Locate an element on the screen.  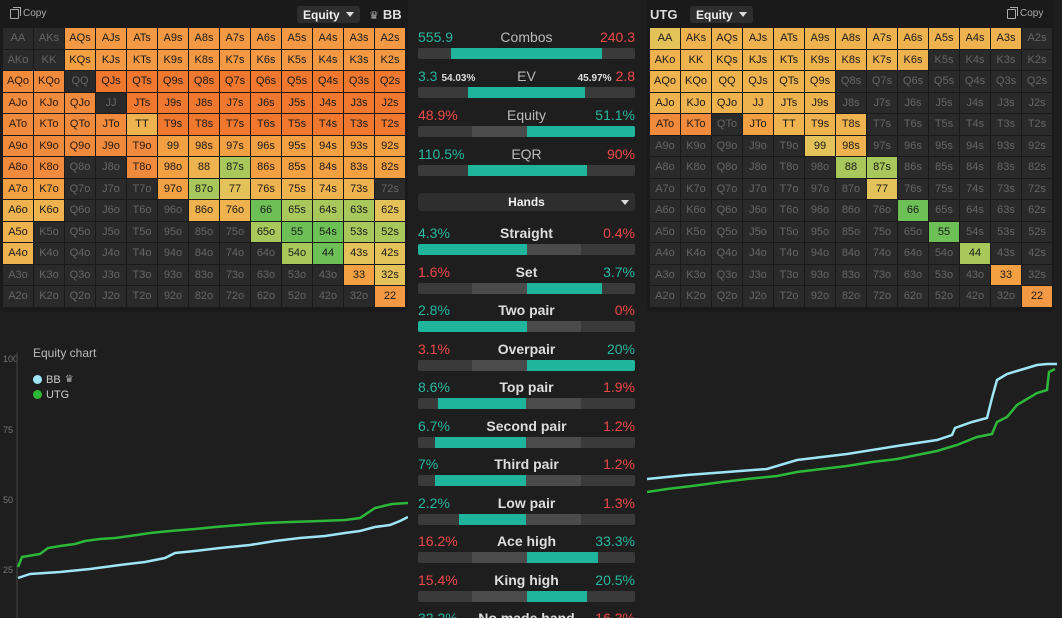
hand-cell: J3o is located at coordinates (111, 275).